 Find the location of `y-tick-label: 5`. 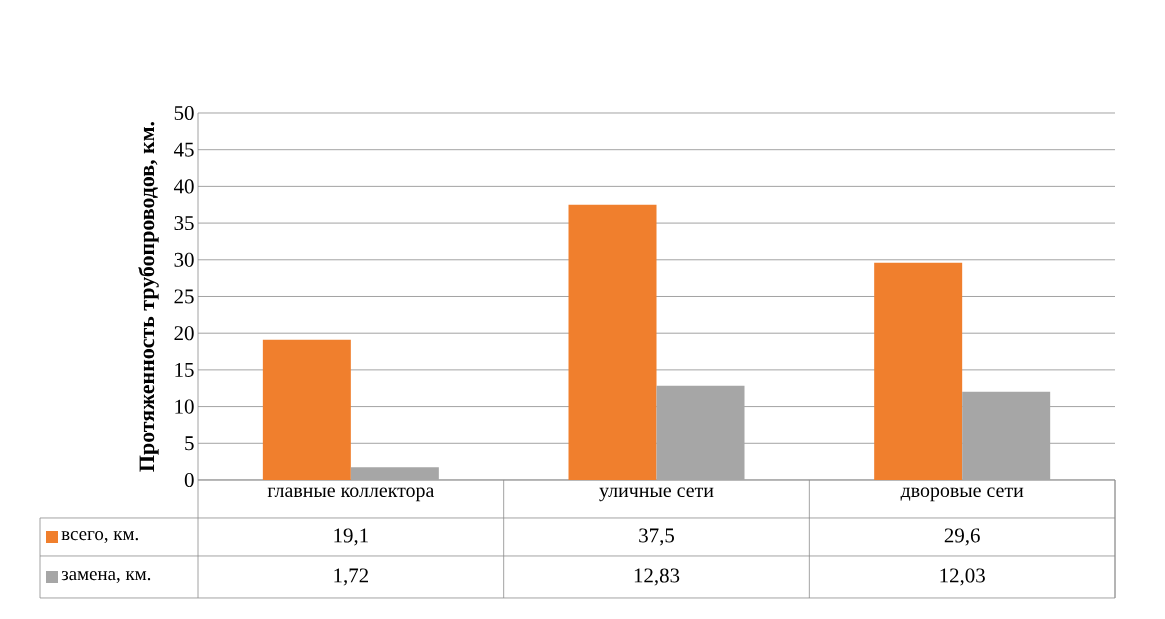

y-tick-label: 5 is located at coordinates (189, 443).